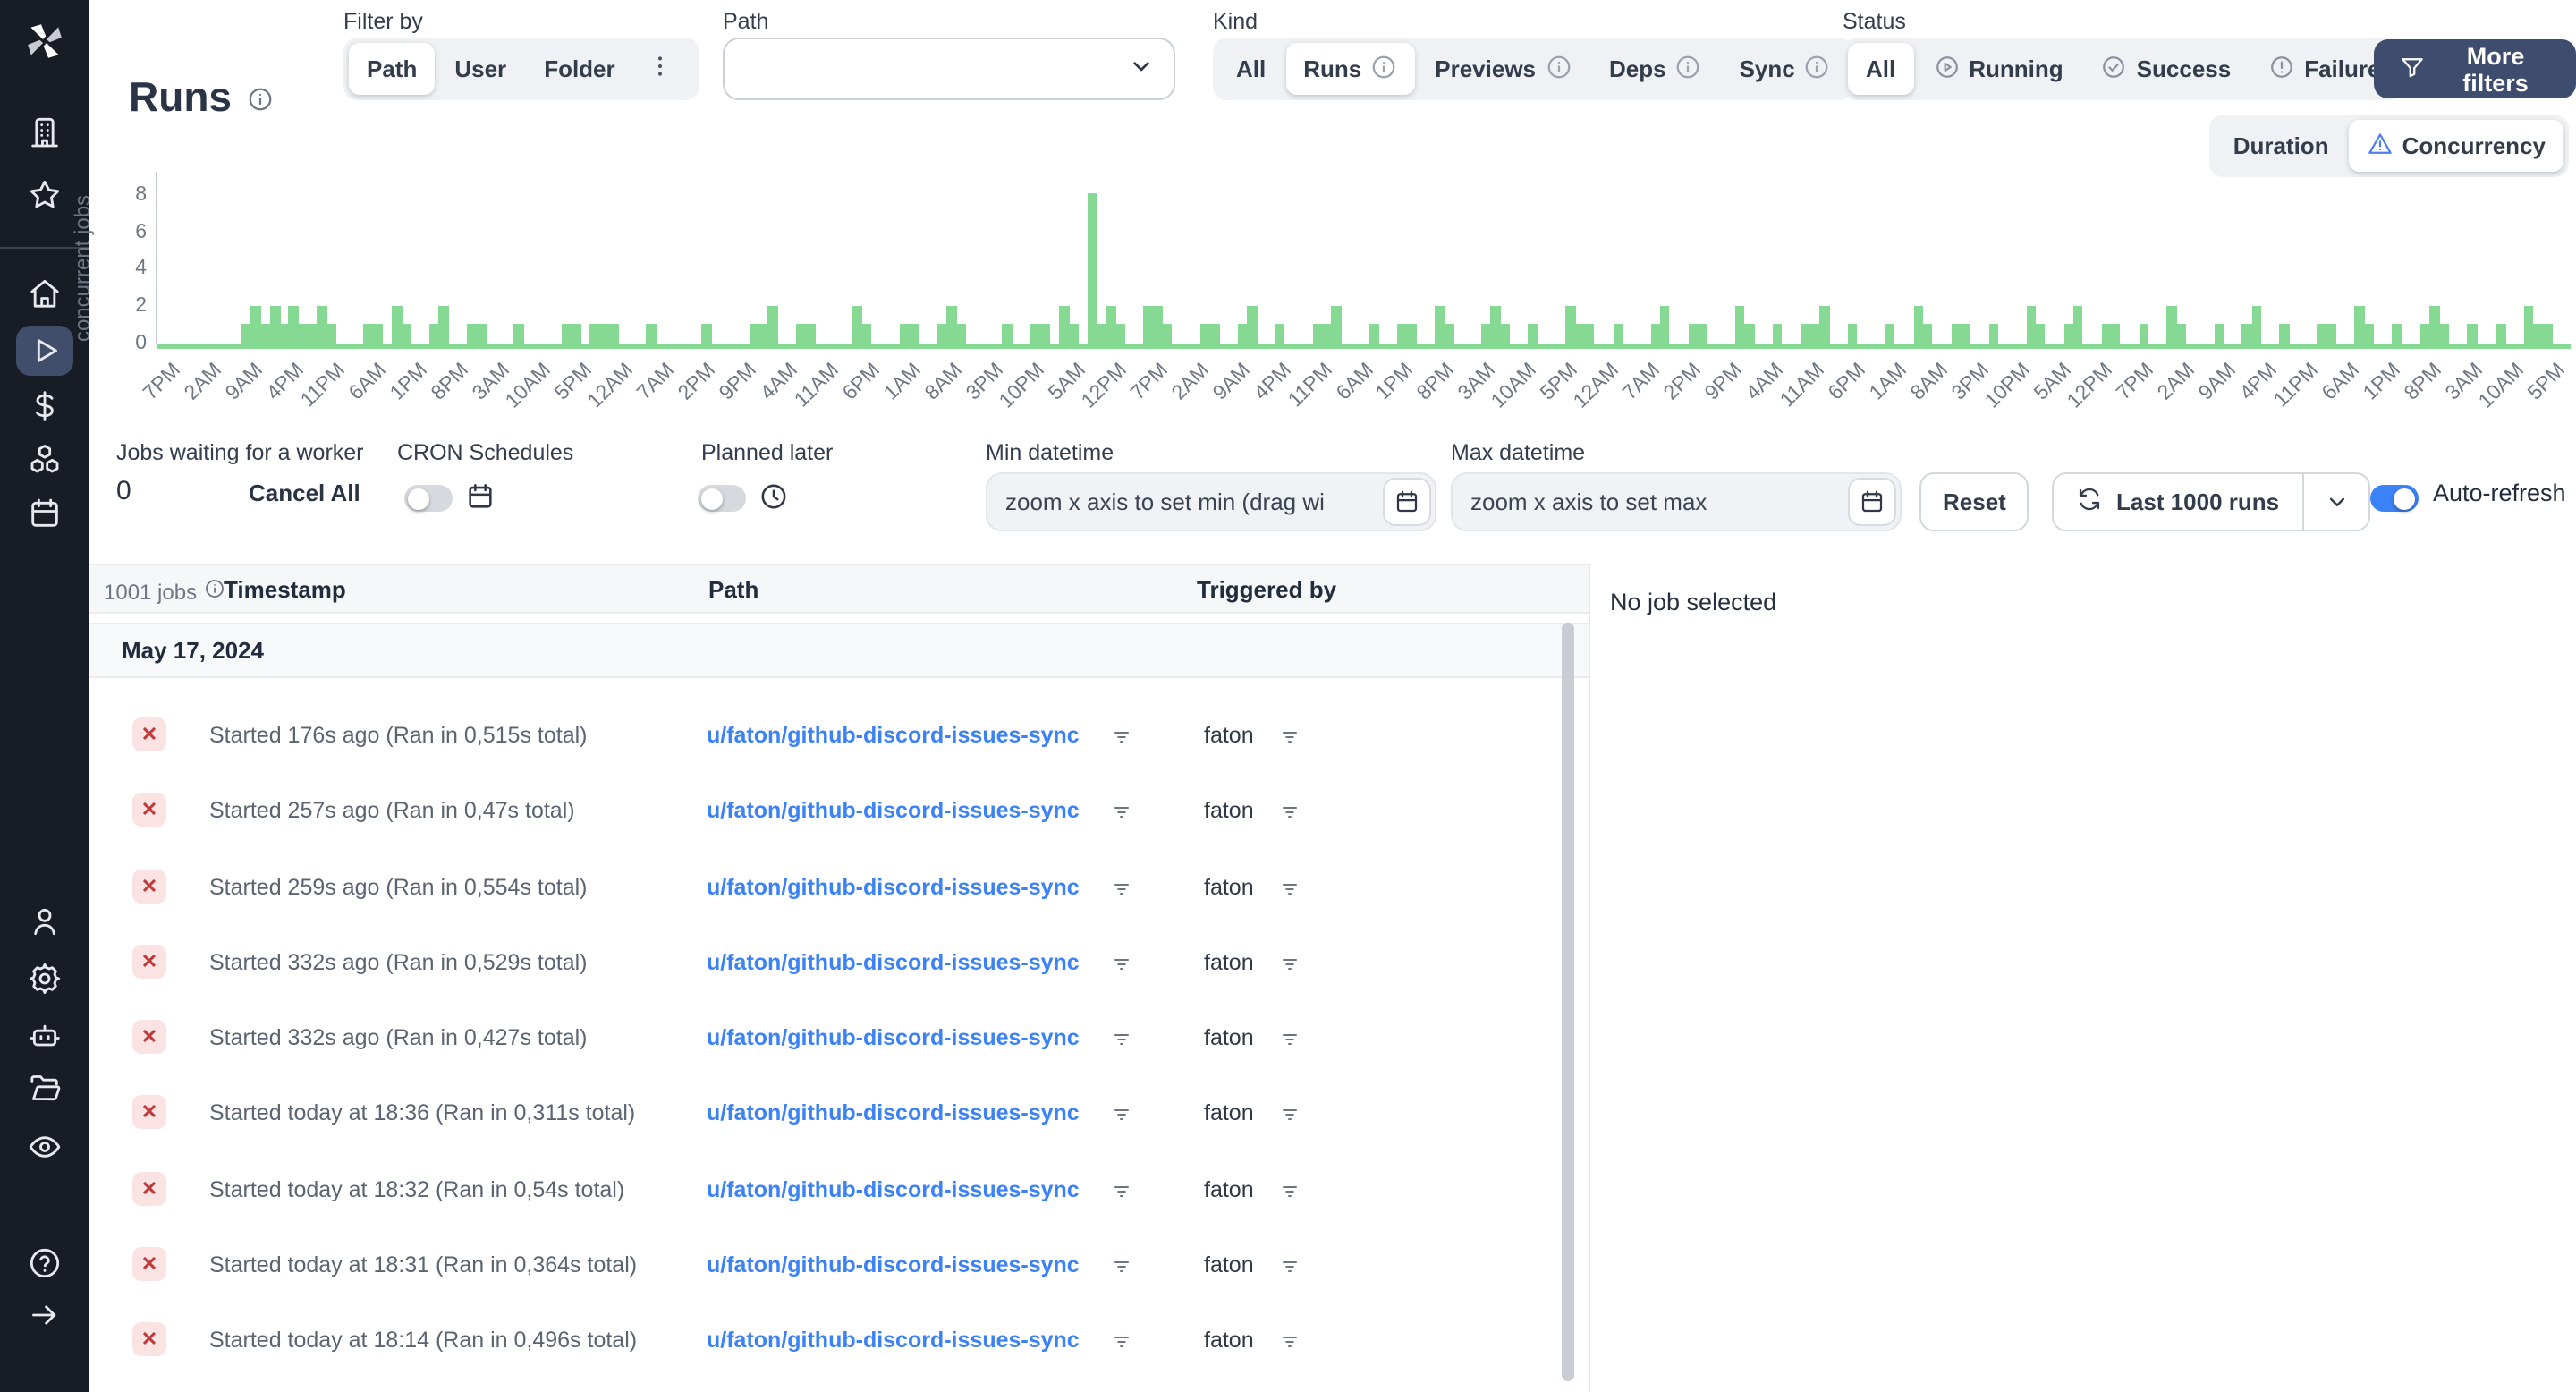 Image resolution: width=2576 pixels, height=1392 pixels. Describe the element at coordinates (1785, 69) in the screenshot. I see `kind-sync: Sync` at that location.